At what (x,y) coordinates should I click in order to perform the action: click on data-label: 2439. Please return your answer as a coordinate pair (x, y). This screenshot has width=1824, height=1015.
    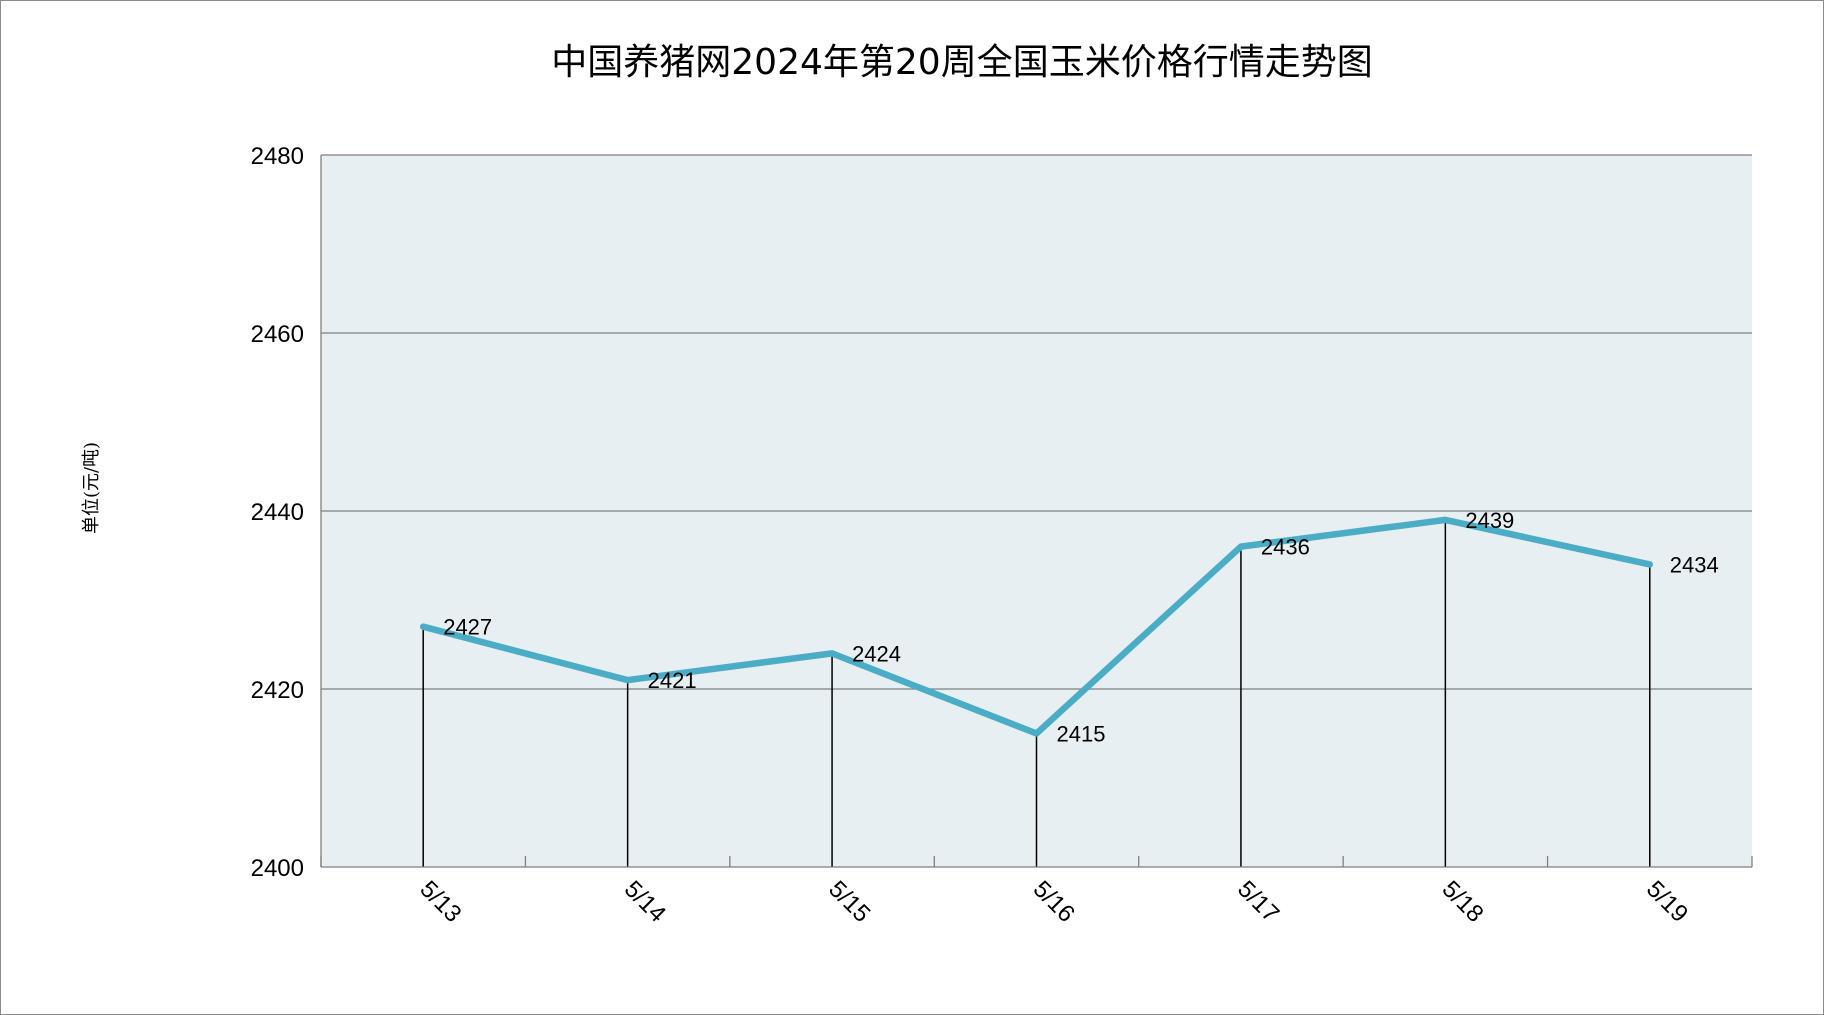
    Looking at the image, I should click on (1489, 520).